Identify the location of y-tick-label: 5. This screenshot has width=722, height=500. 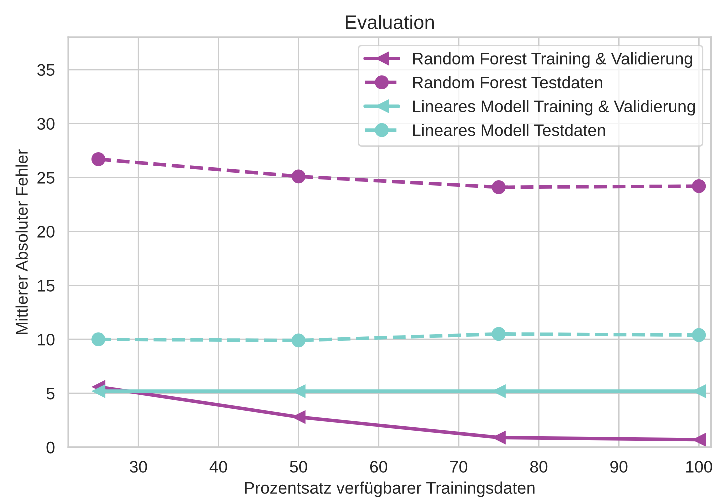
(50, 394).